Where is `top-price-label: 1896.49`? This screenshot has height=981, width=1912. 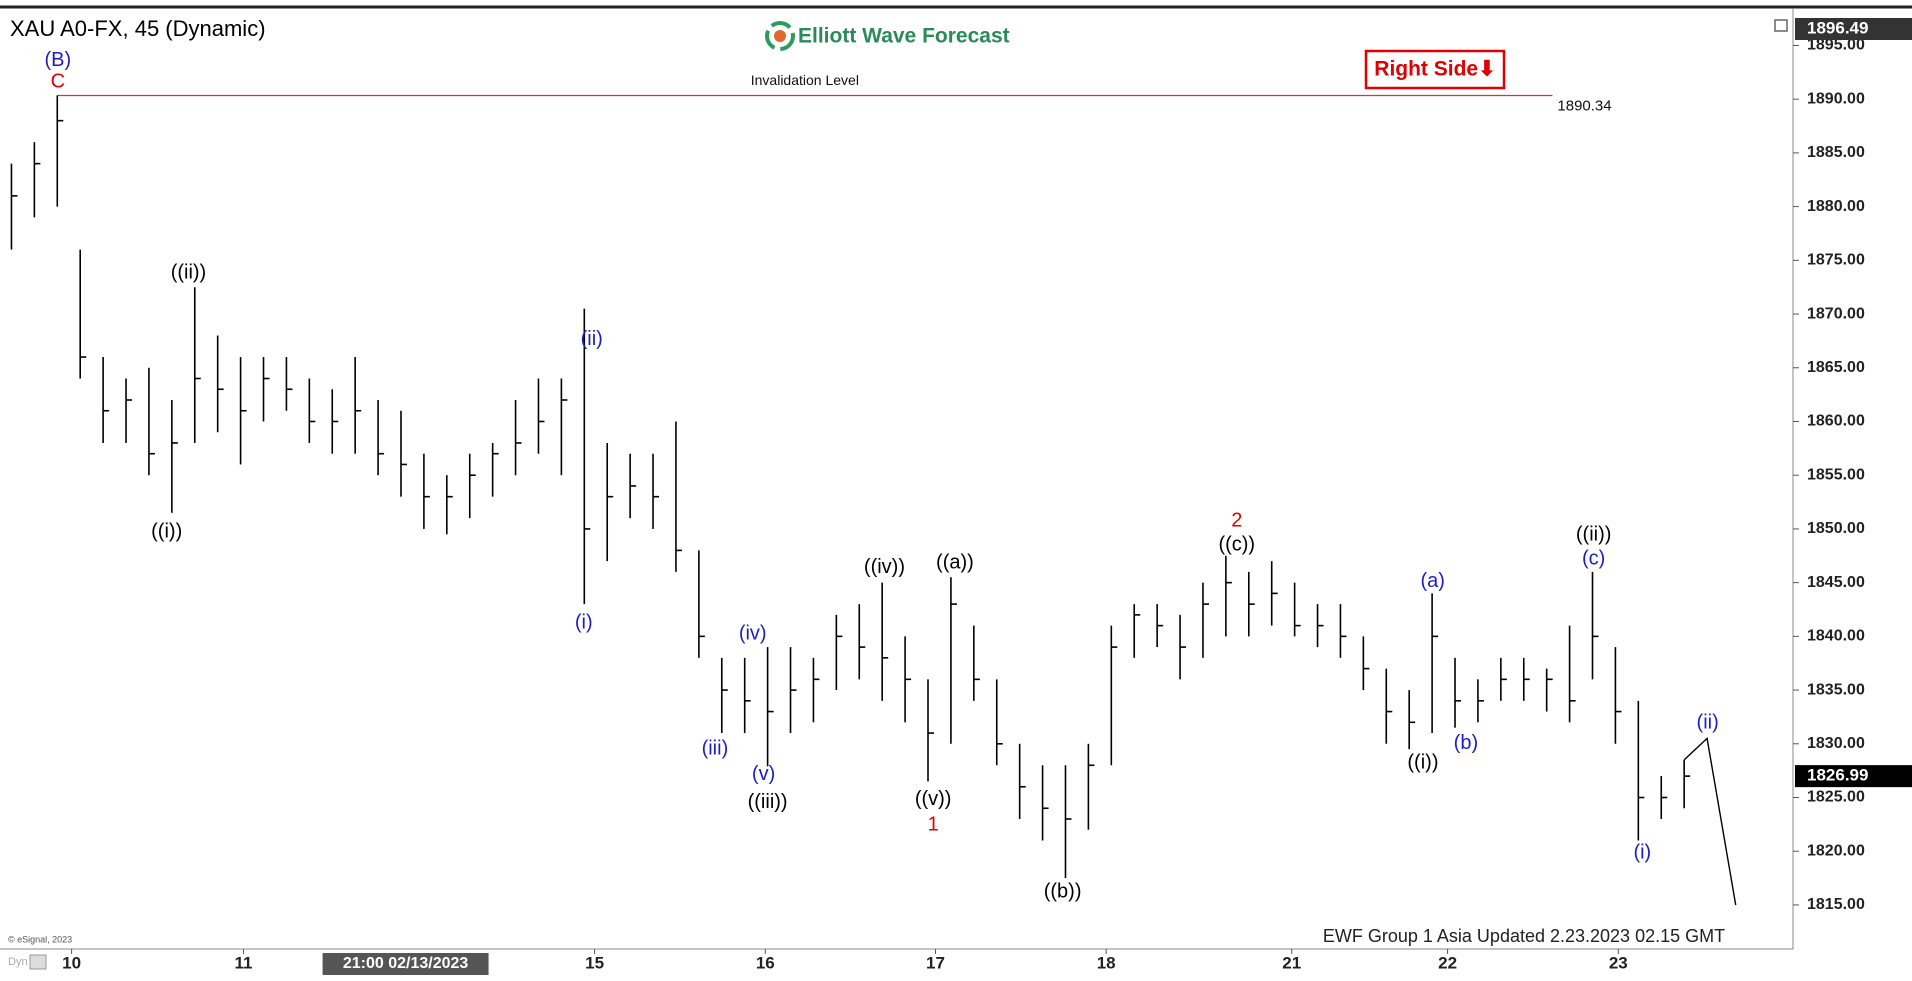
top-price-label: 1896.49 is located at coordinates (1837, 27).